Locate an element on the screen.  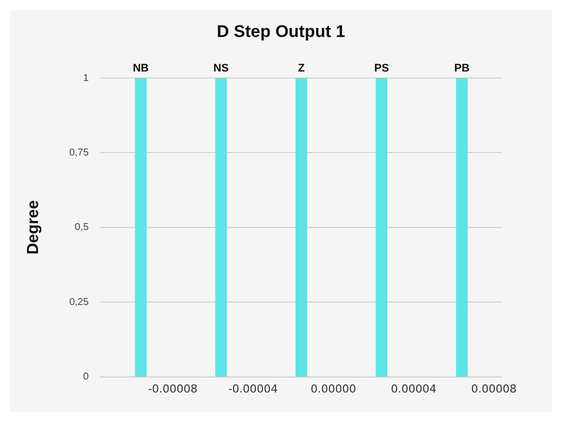
y-tick-label: 0,25 is located at coordinates (79, 302).